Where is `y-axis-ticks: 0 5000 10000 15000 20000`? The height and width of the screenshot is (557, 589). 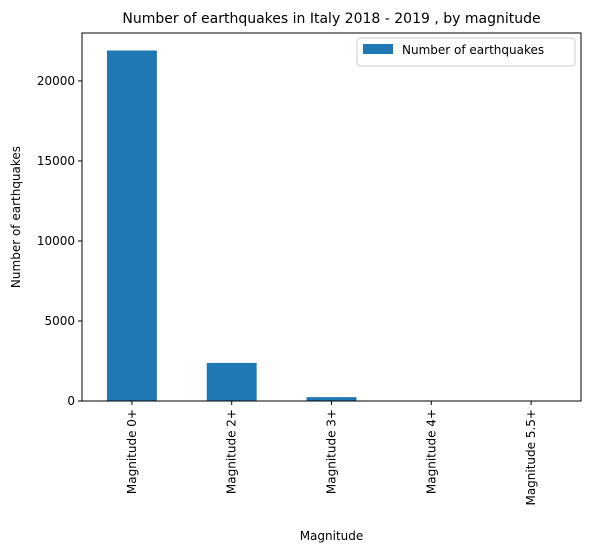
y-axis-ticks: 0 5000 10000 15000 20000 is located at coordinates (59, 241).